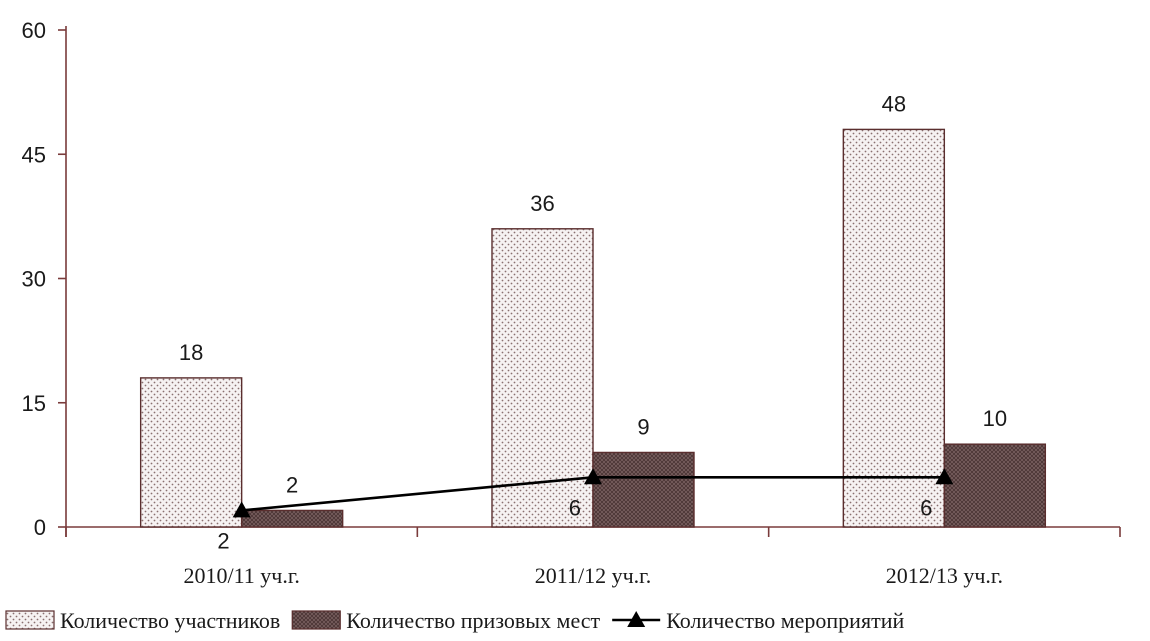 The width and height of the screenshot is (1150, 641). I want to click on legend-label: Количество участников, so click(170, 620).